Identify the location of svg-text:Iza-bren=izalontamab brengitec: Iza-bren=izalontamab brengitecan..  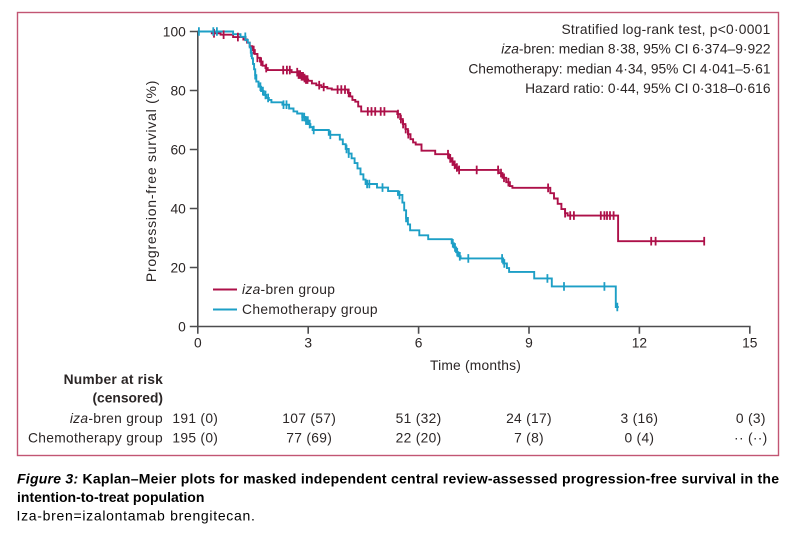
(136, 515).